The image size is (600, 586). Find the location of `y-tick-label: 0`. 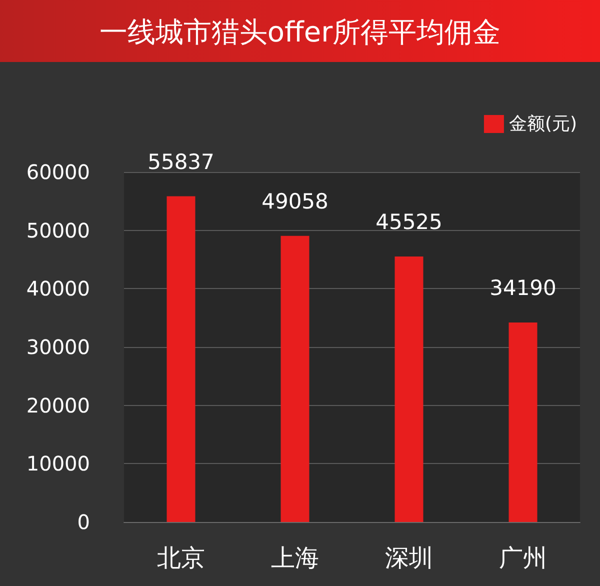

y-tick-label: 0 is located at coordinates (83, 522).